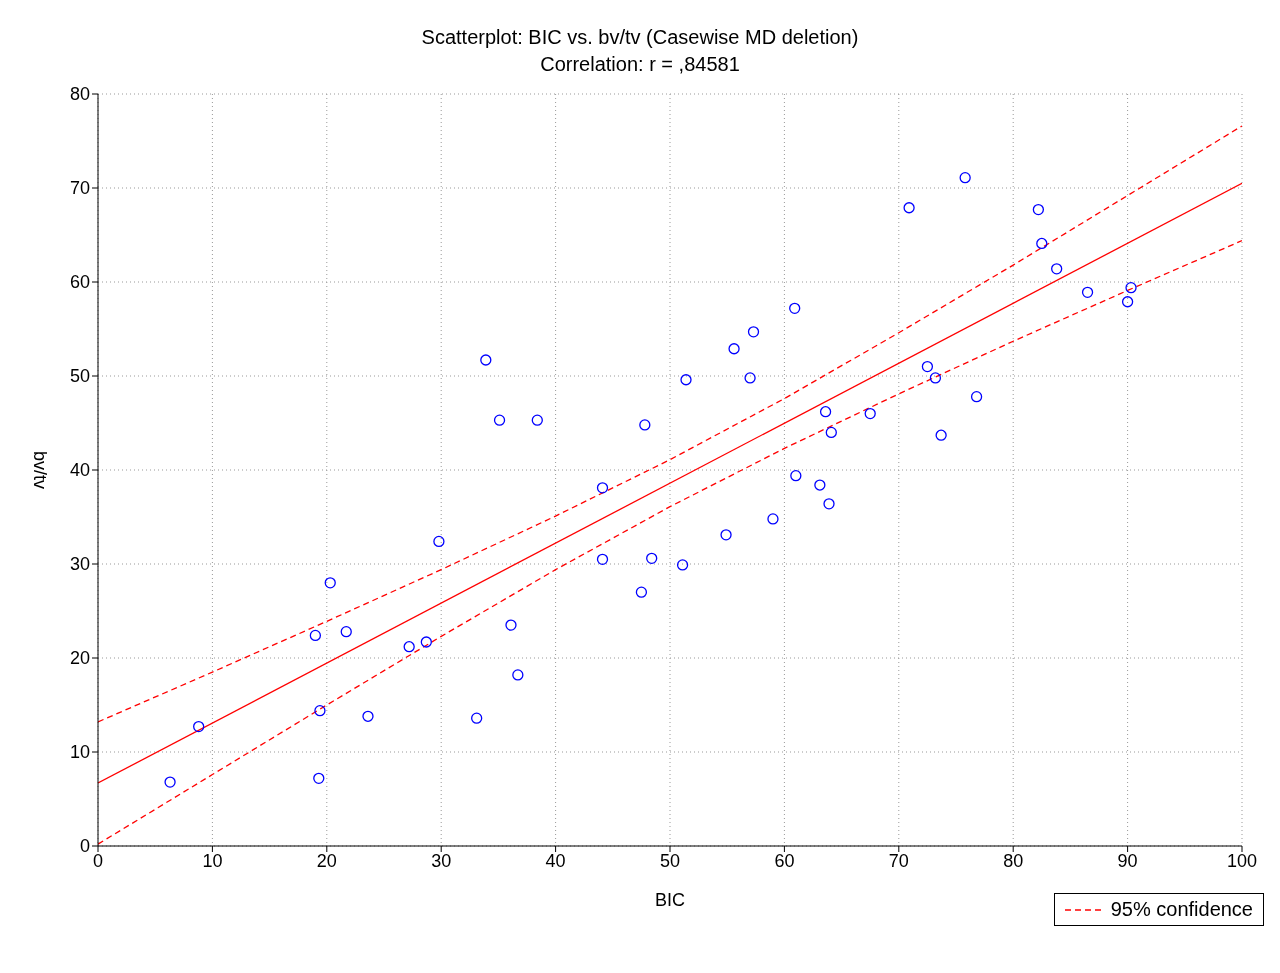 This screenshot has height=973, width=1280. Describe the element at coordinates (39, 470) in the screenshot. I see `y-axis-title: bv/tv` at that location.